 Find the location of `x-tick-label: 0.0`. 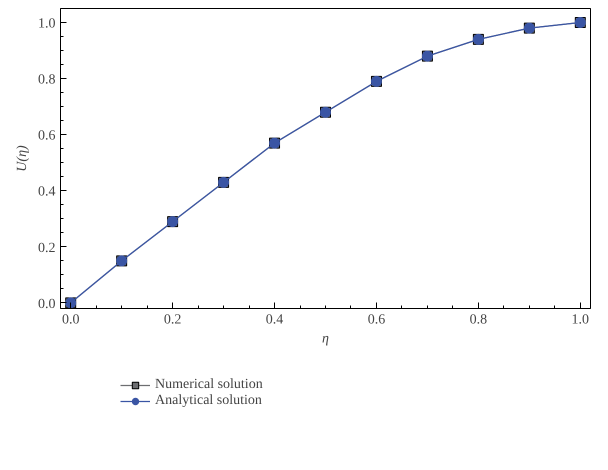

x-tick-label: 0.0 is located at coordinates (71, 320).